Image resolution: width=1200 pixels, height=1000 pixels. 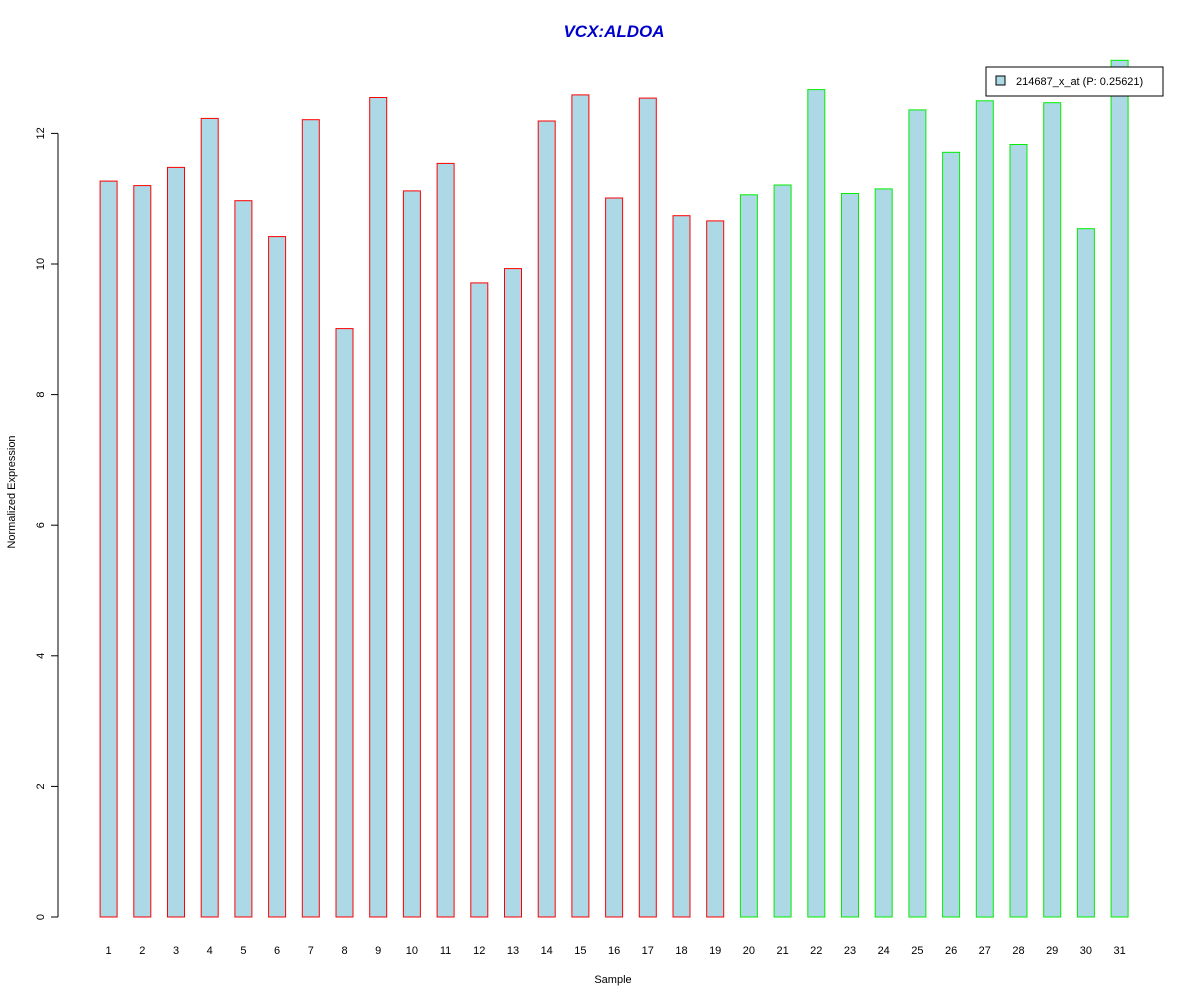 What do you see at coordinates (378, 951) in the screenshot?
I see `x-tick-label: 9` at bounding box center [378, 951].